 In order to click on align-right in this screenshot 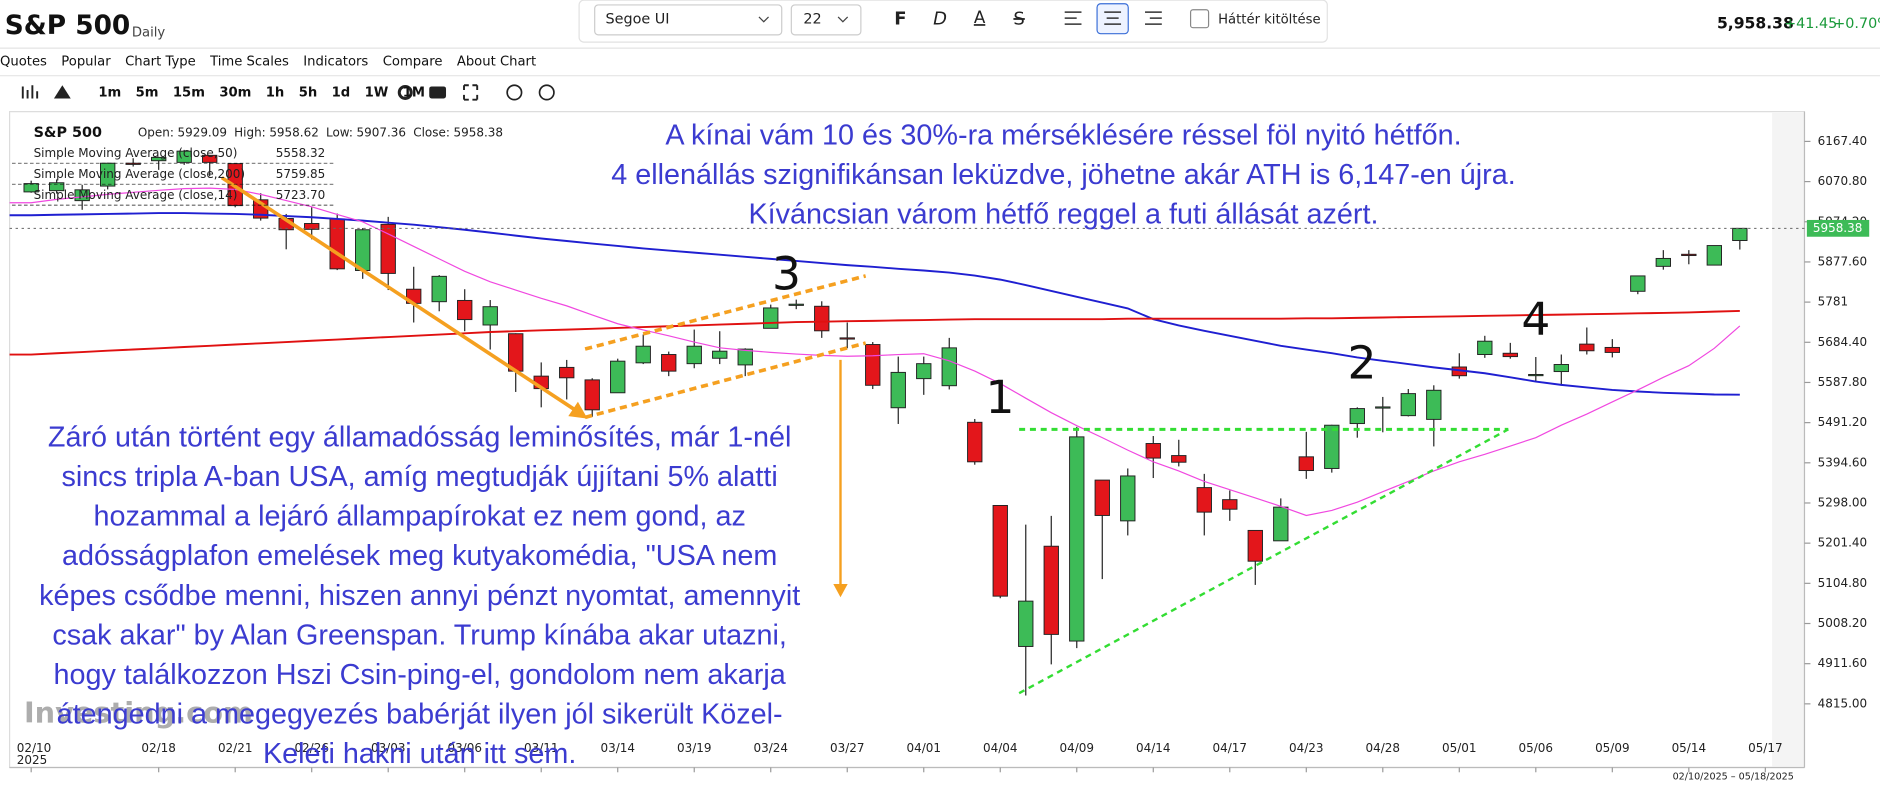, I will do `click(1153, 18)`.